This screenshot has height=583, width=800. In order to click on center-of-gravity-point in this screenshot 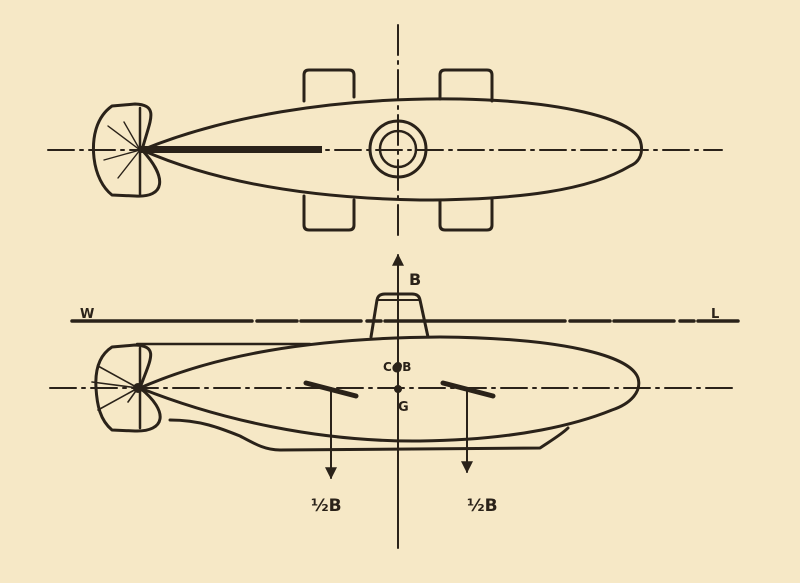, I will do `click(398, 389)`.